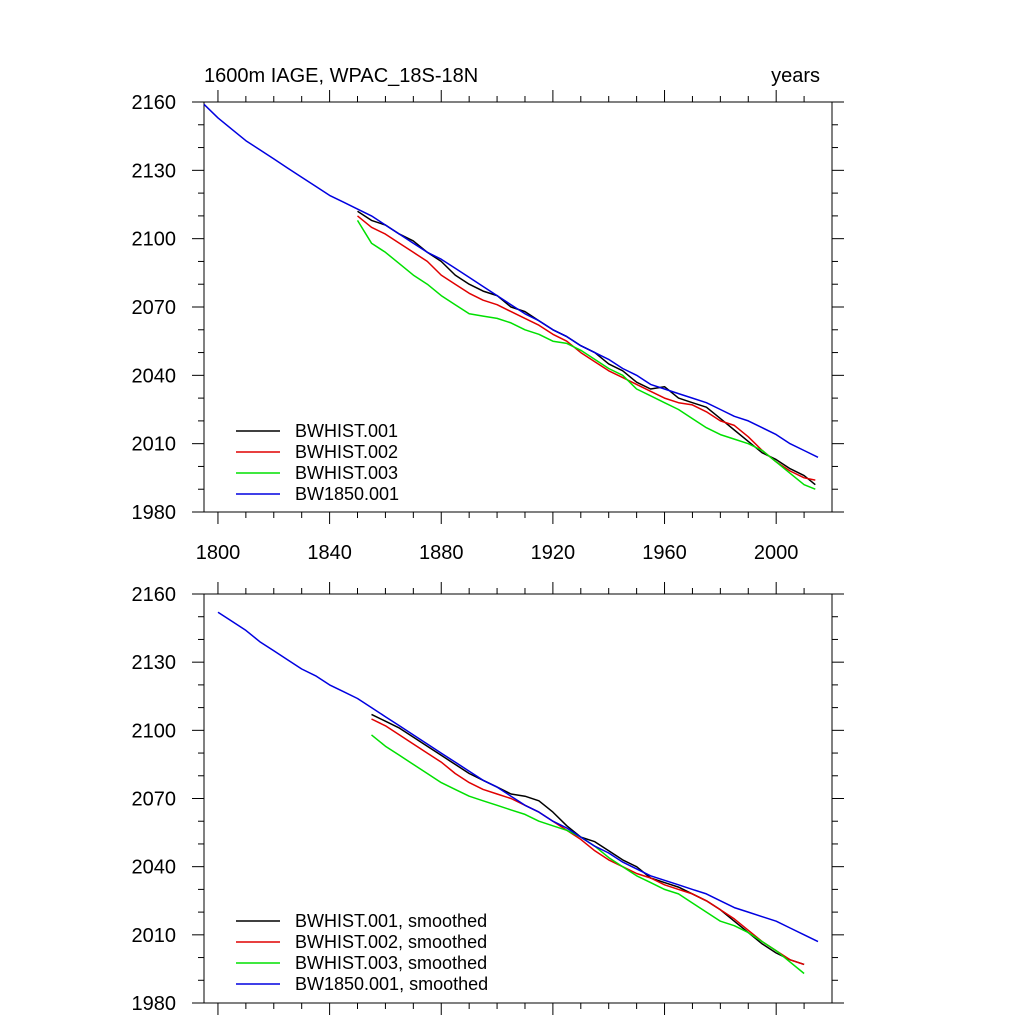  Describe the element at coordinates (347, 494) in the screenshot. I see `legend-label-bw1850-001: BW1850.001` at that location.